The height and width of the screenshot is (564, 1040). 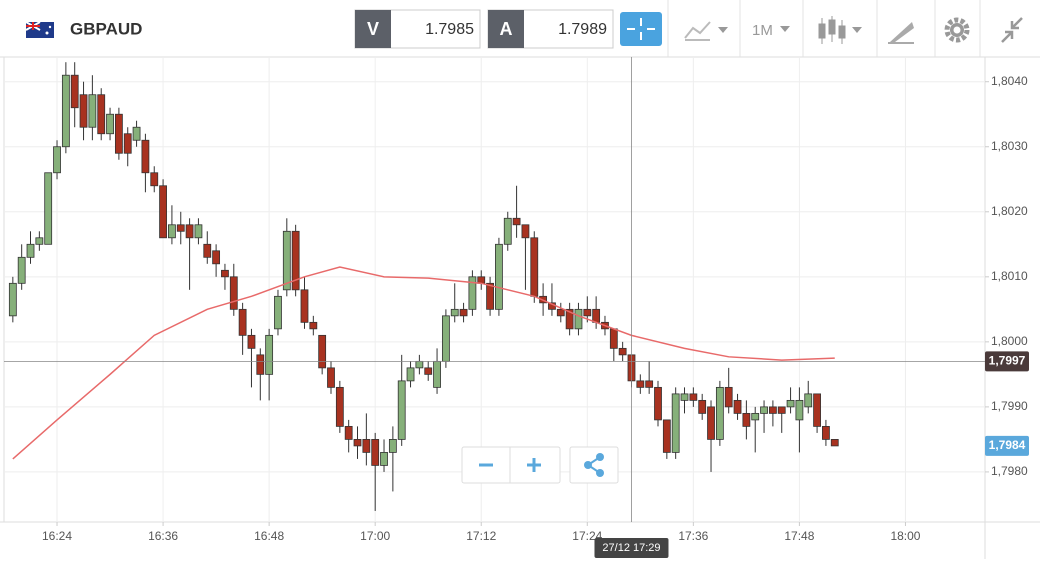 What do you see at coordinates (481, 536) in the screenshot?
I see `x-tick-label: 17:12` at bounding box center [481, 536].